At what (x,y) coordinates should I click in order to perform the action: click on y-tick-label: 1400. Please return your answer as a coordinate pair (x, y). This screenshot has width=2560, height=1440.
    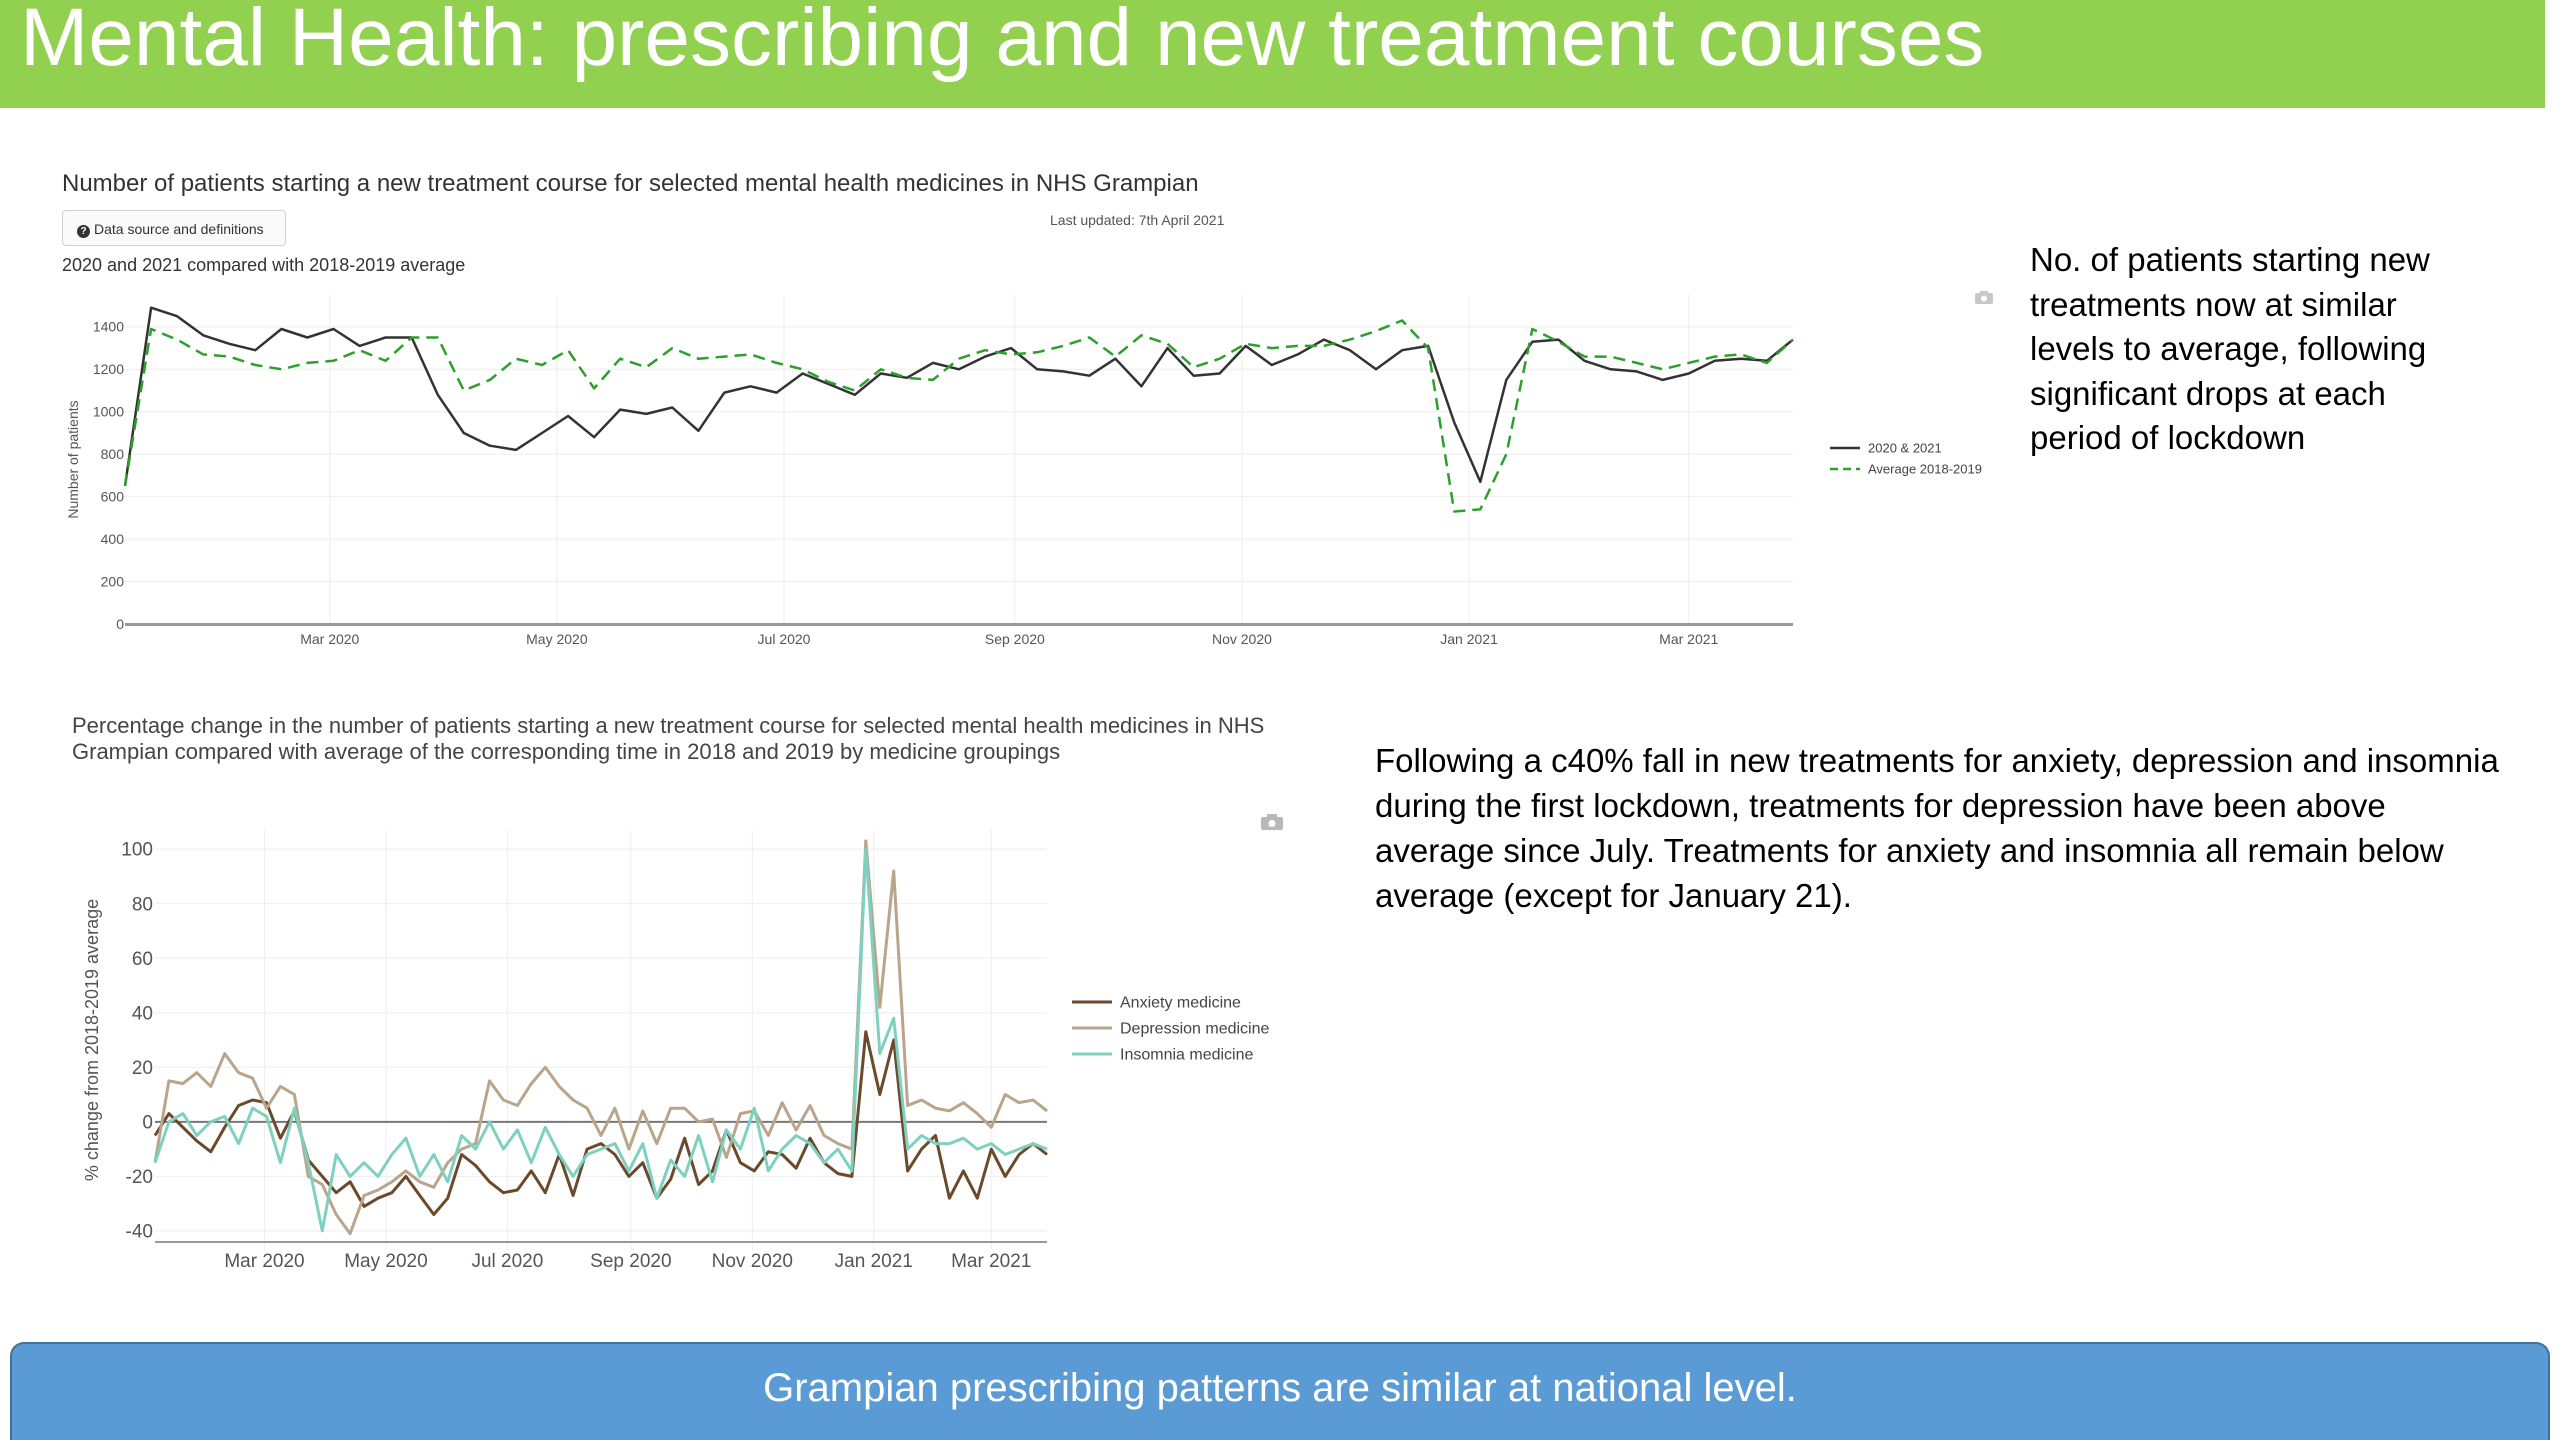
    Looking at the image, I should click on (108, 327).